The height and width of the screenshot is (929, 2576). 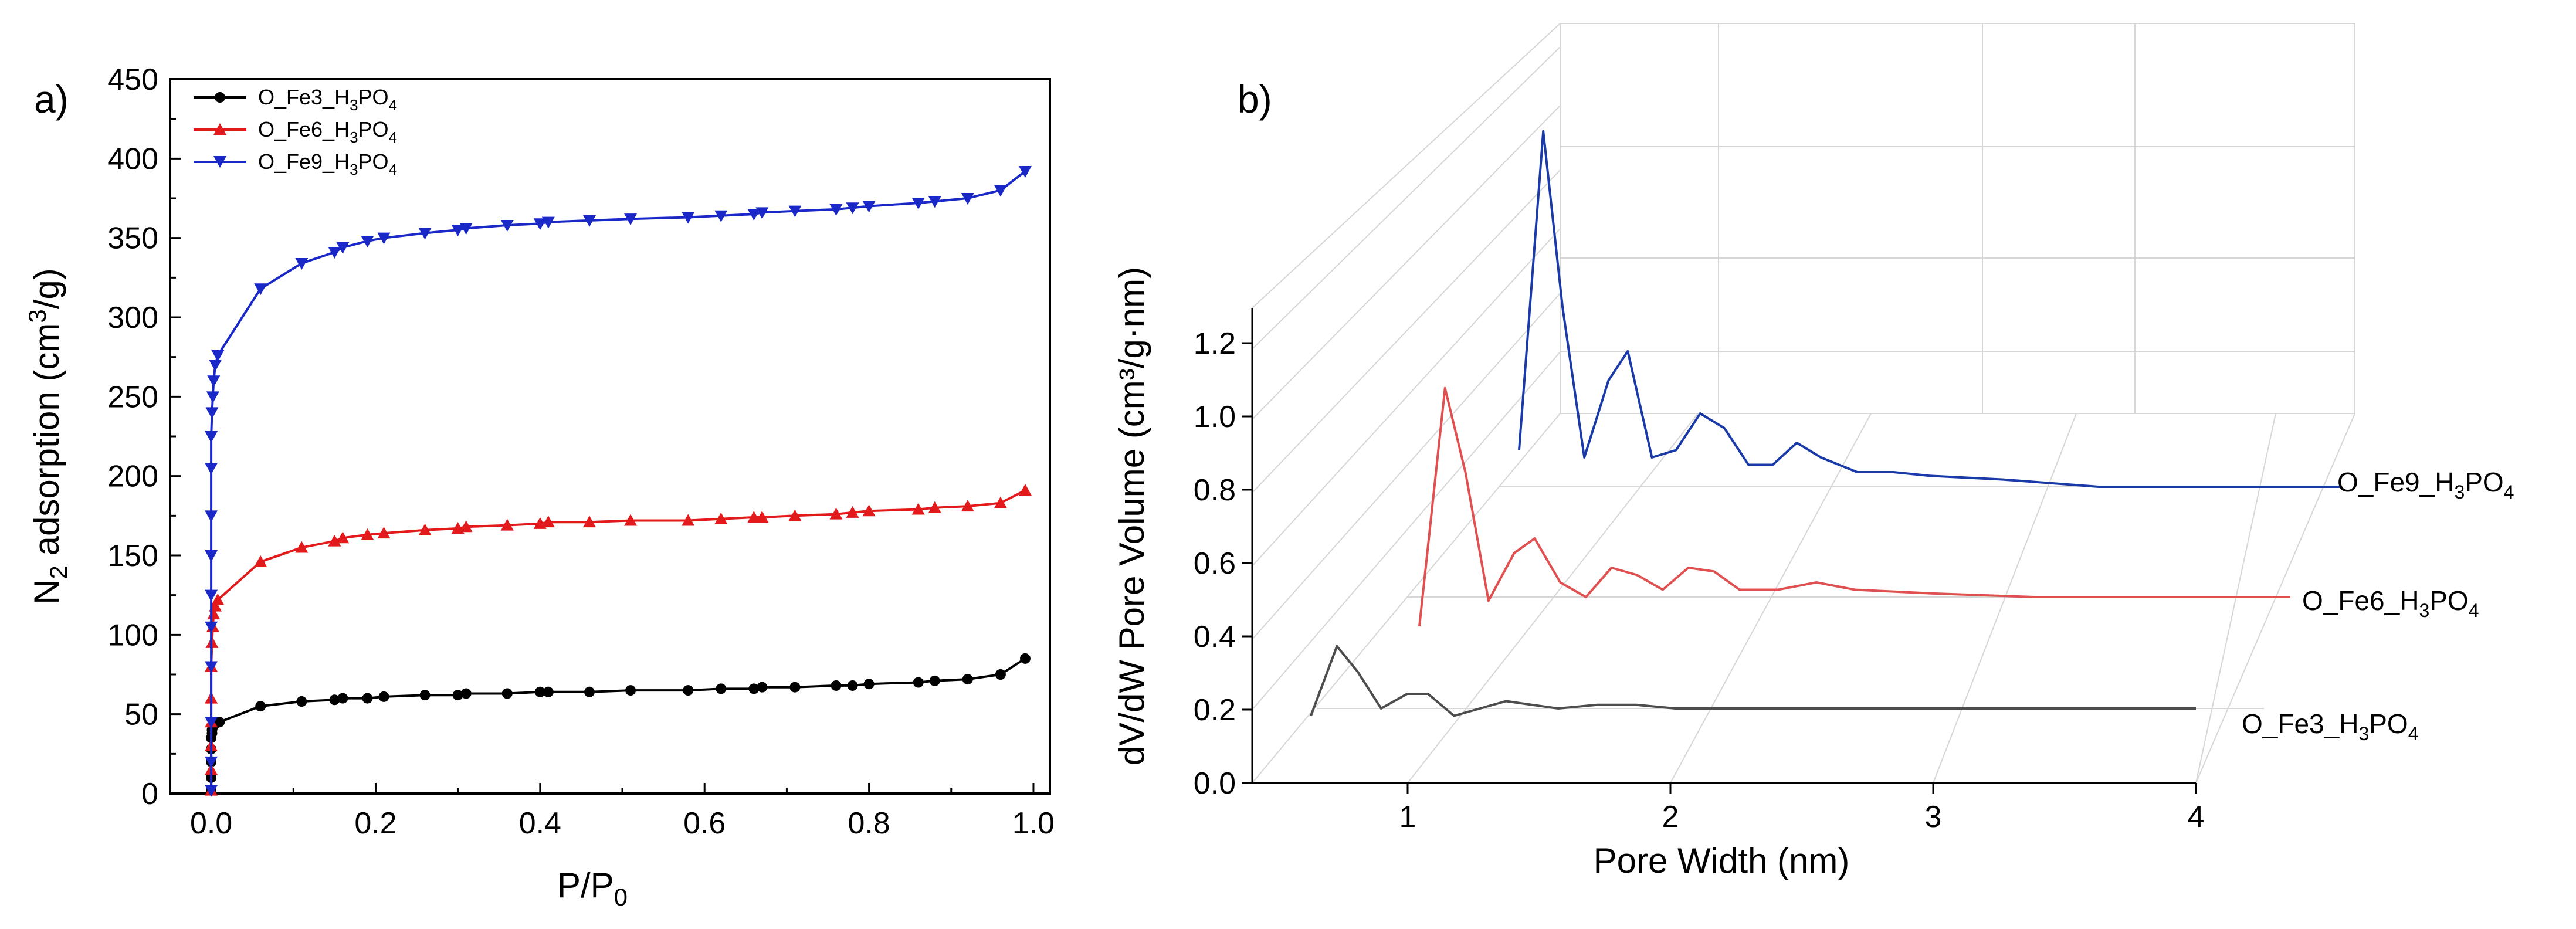 What do you see at coordinates (2426, 485) in the screenshot?
I see `series-label-o-fe9: O_Fe9_H3PO4` at bounding box center [2426, 485].